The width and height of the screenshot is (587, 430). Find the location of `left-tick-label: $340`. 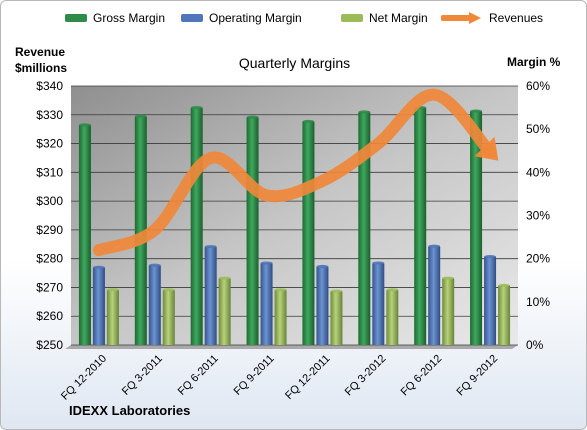

left-tick-label: $340 is located at coordinates (49, 86).